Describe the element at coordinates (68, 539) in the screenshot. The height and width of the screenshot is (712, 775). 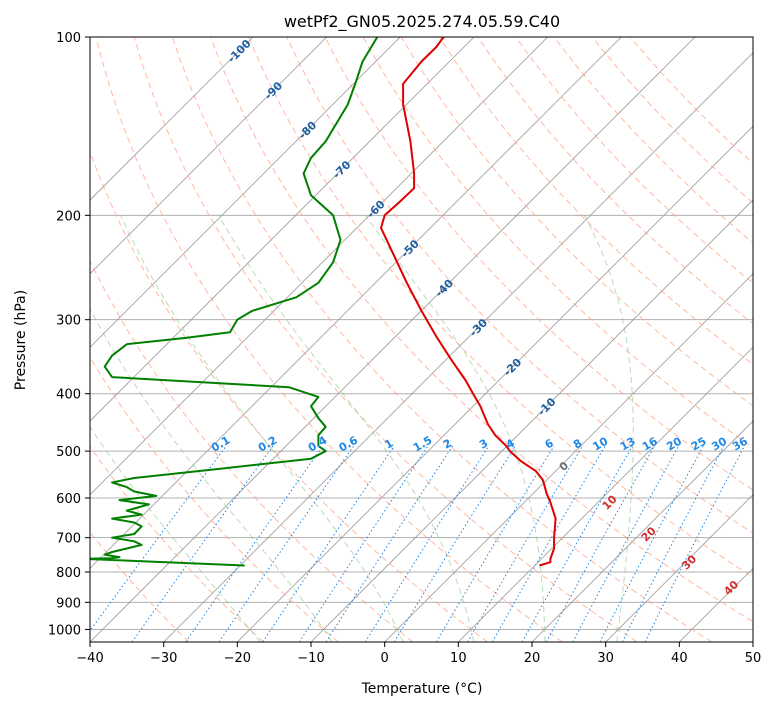
I see `y-tick-label: 700` at that location.